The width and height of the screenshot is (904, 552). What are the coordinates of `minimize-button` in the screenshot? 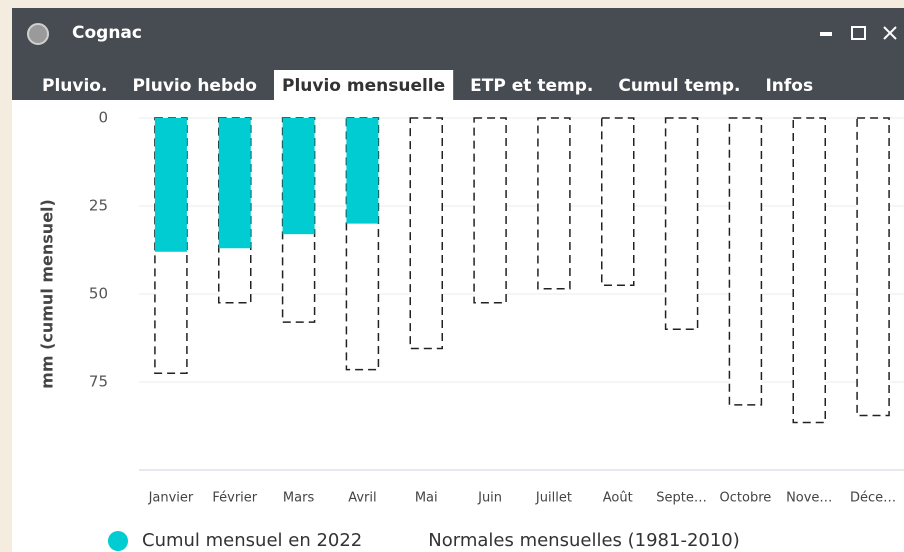 It's located at (826, 34).